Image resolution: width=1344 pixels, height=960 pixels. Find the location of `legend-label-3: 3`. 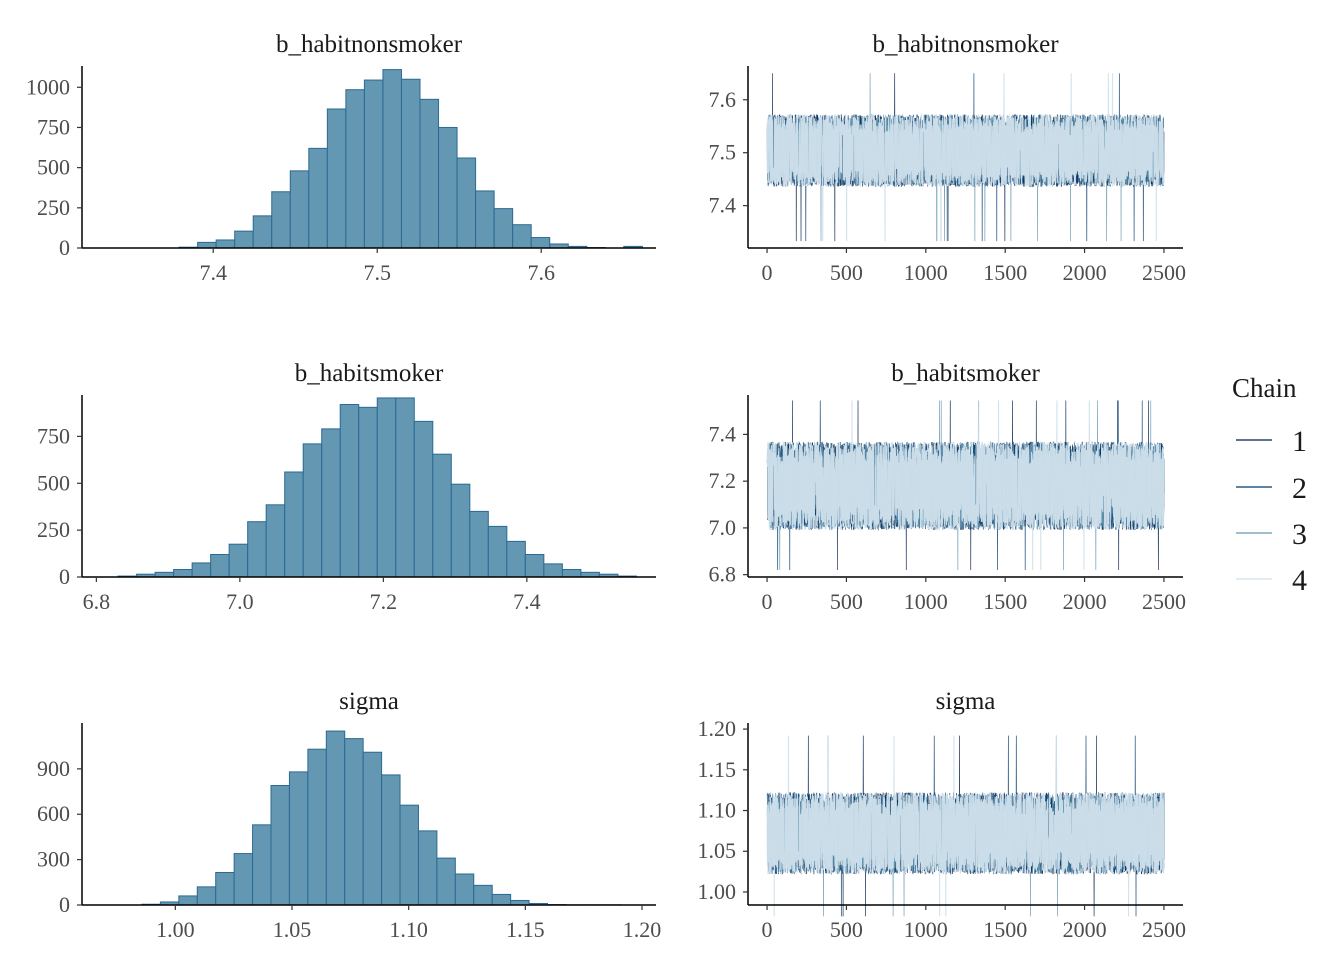

legend-label-3: 3 is located at coordinates (1299, 534).